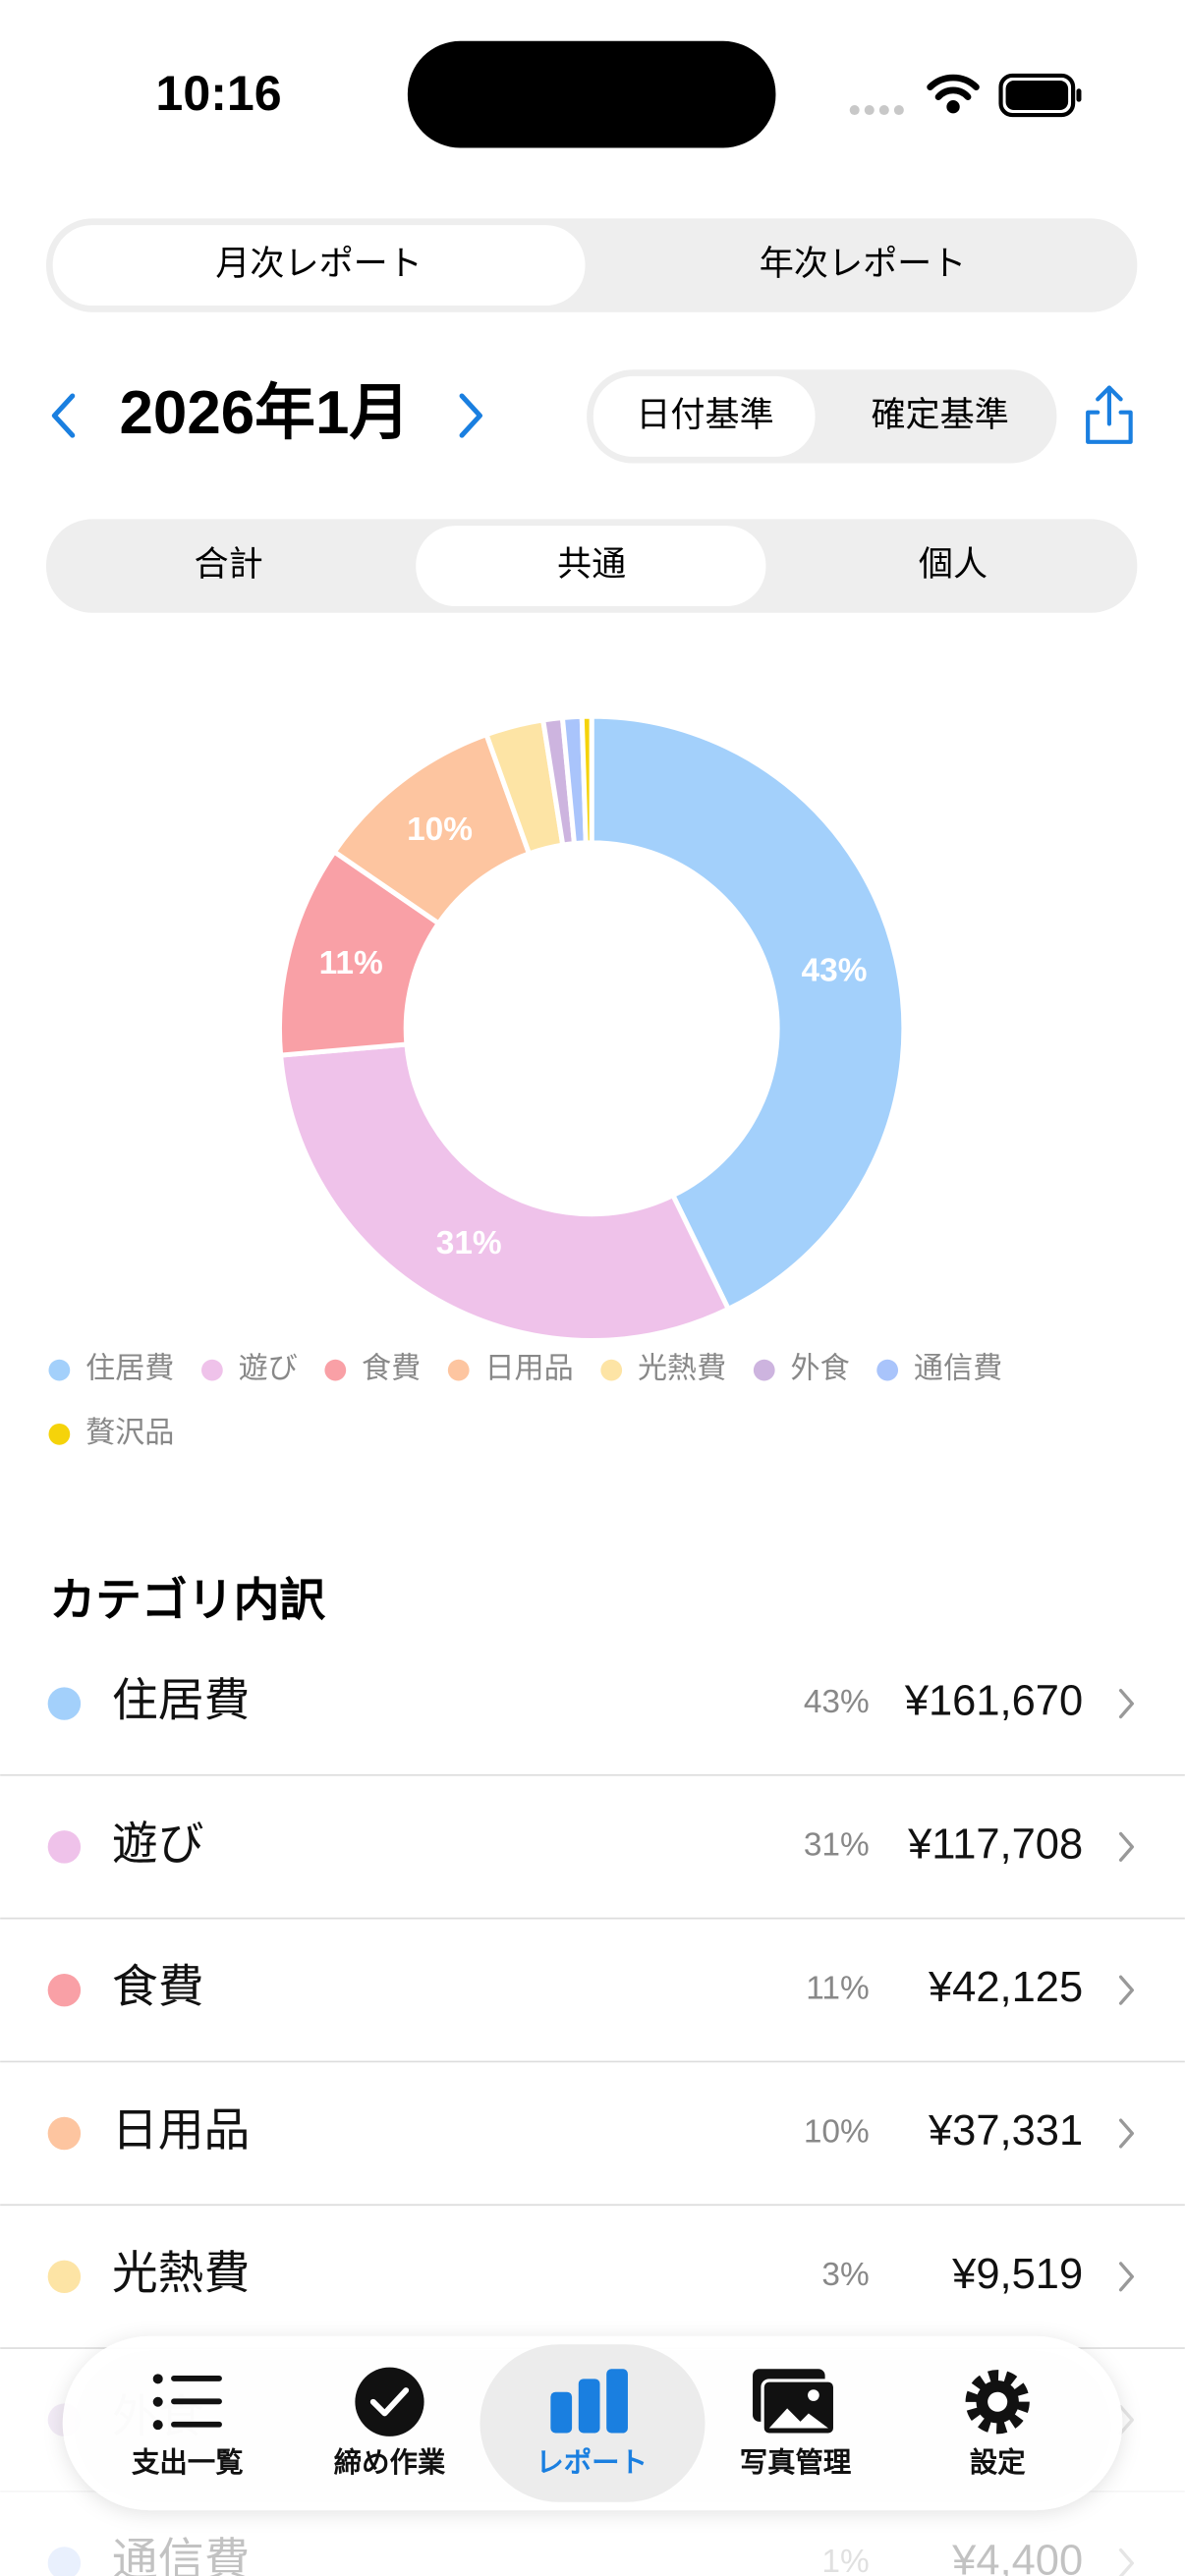 The width and height of the screenshot is (1185, 2576). Describe the element at coordinates (592, 2555) in the screenshot. I see `category-row: 通信費 1% ¥4,400` at that location.